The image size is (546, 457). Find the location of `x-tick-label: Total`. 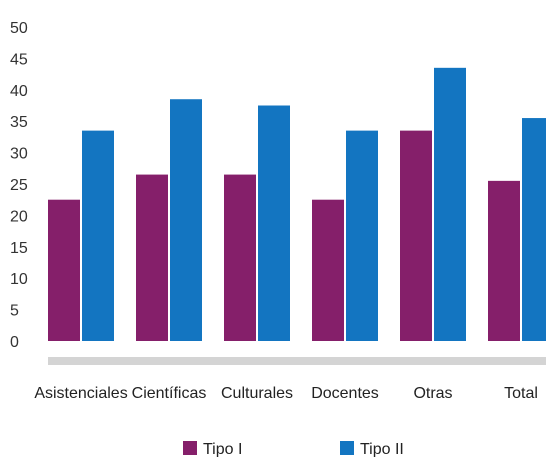

x-tick-label: Total is located at coordinates (521, 393).